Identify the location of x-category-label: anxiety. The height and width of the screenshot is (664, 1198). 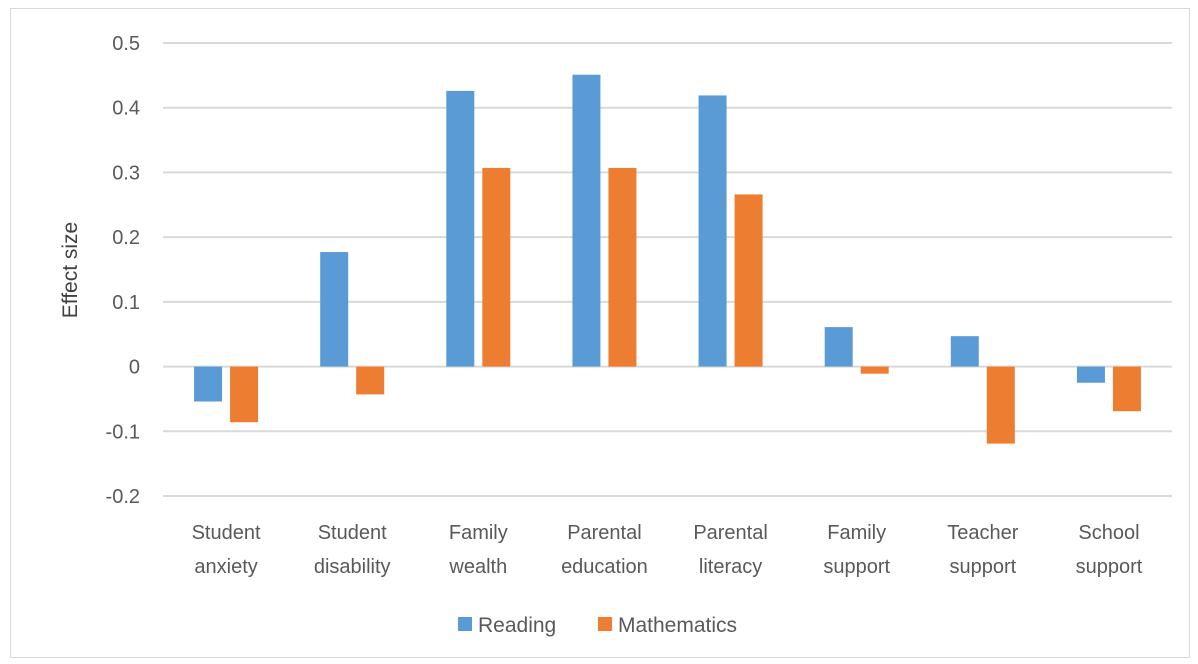
(225, 567).